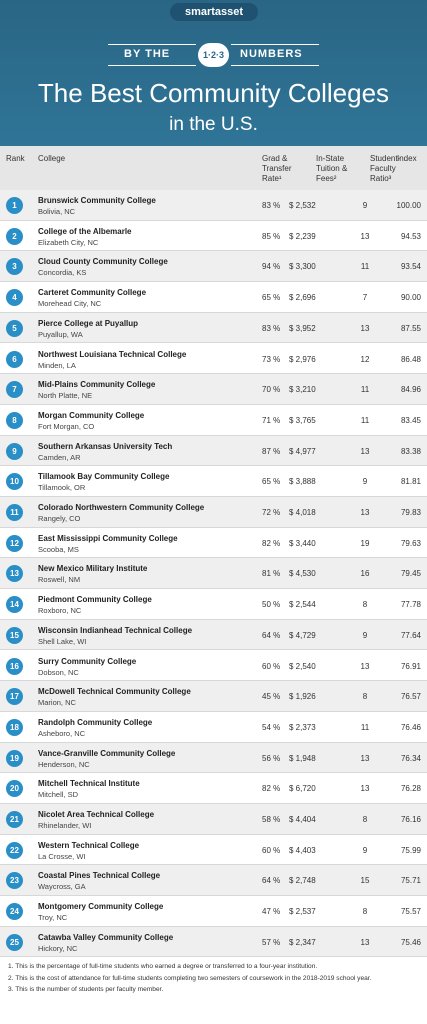 This screenshot has width=427, height=1024. I want to click on college-location: Asheboro, NC, so click(62, 733).